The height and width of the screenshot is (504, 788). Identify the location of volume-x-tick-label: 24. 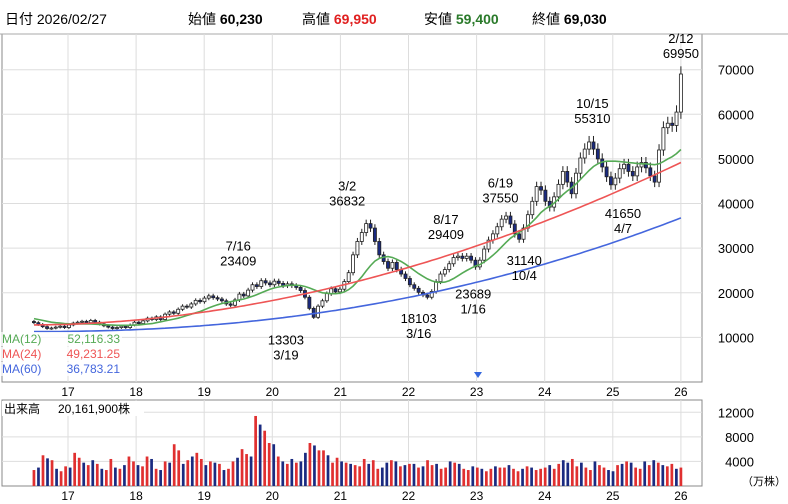
(545, 496).